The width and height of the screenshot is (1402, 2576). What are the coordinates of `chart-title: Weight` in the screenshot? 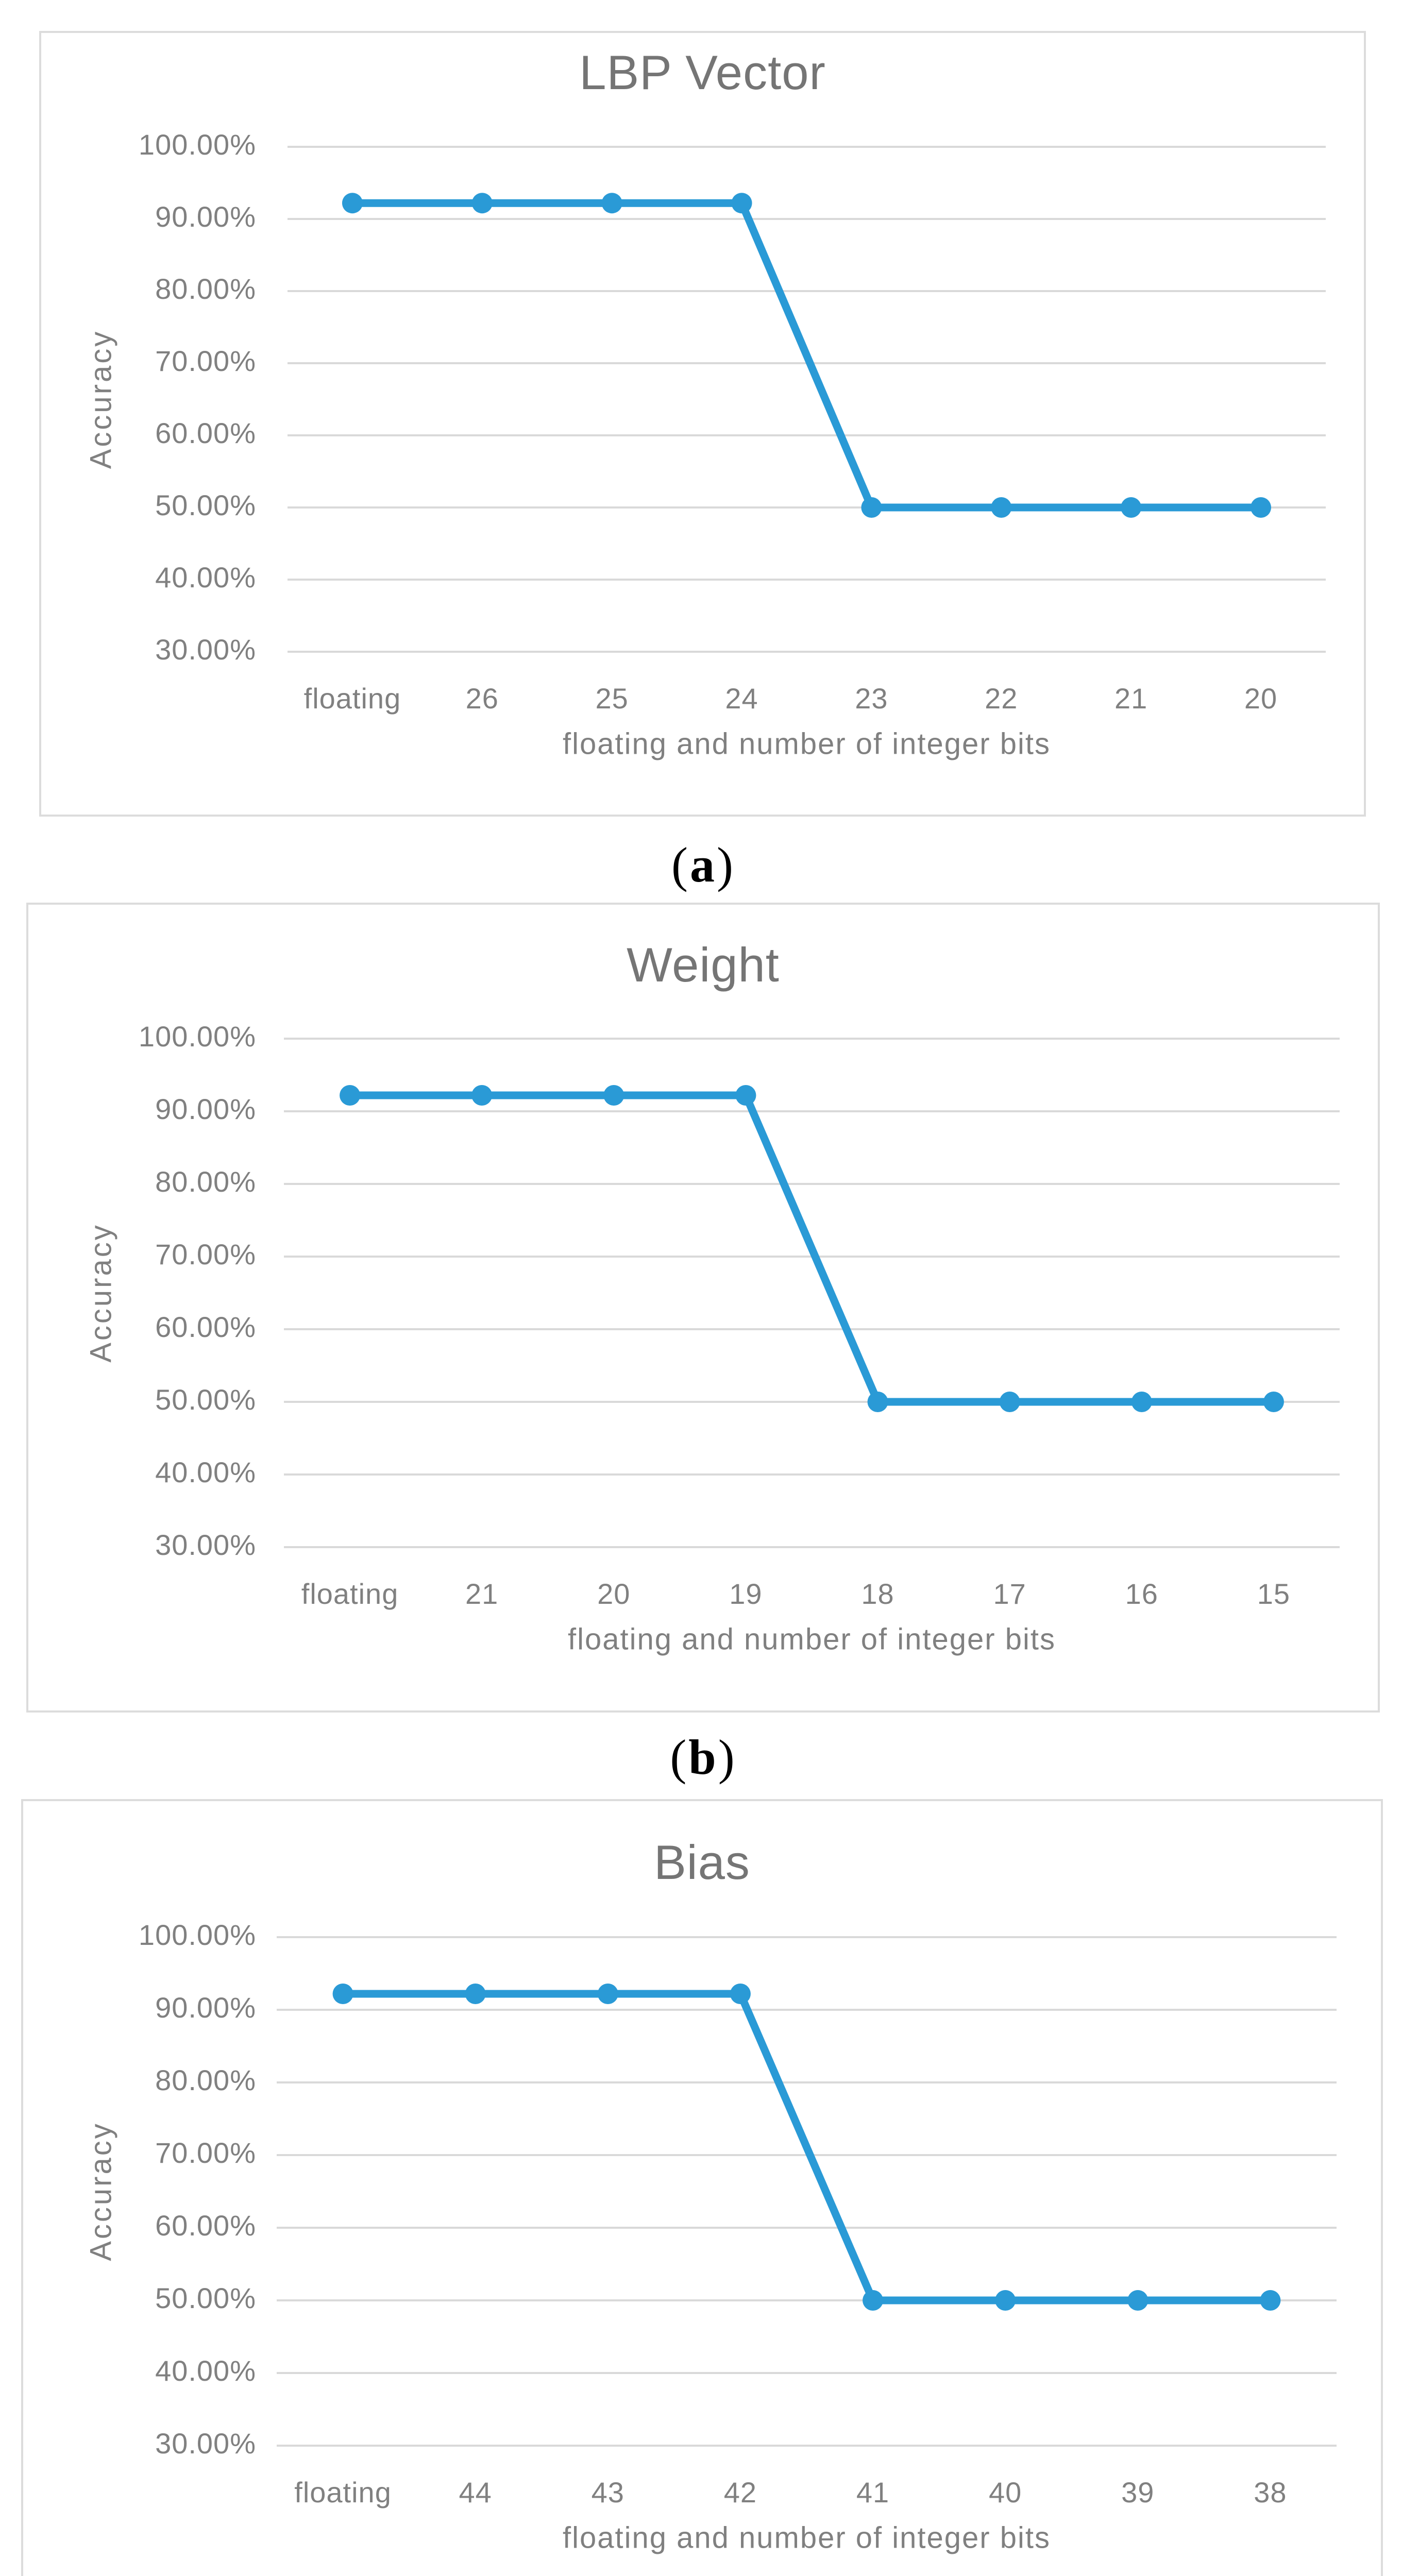 It's located at (704, 965).